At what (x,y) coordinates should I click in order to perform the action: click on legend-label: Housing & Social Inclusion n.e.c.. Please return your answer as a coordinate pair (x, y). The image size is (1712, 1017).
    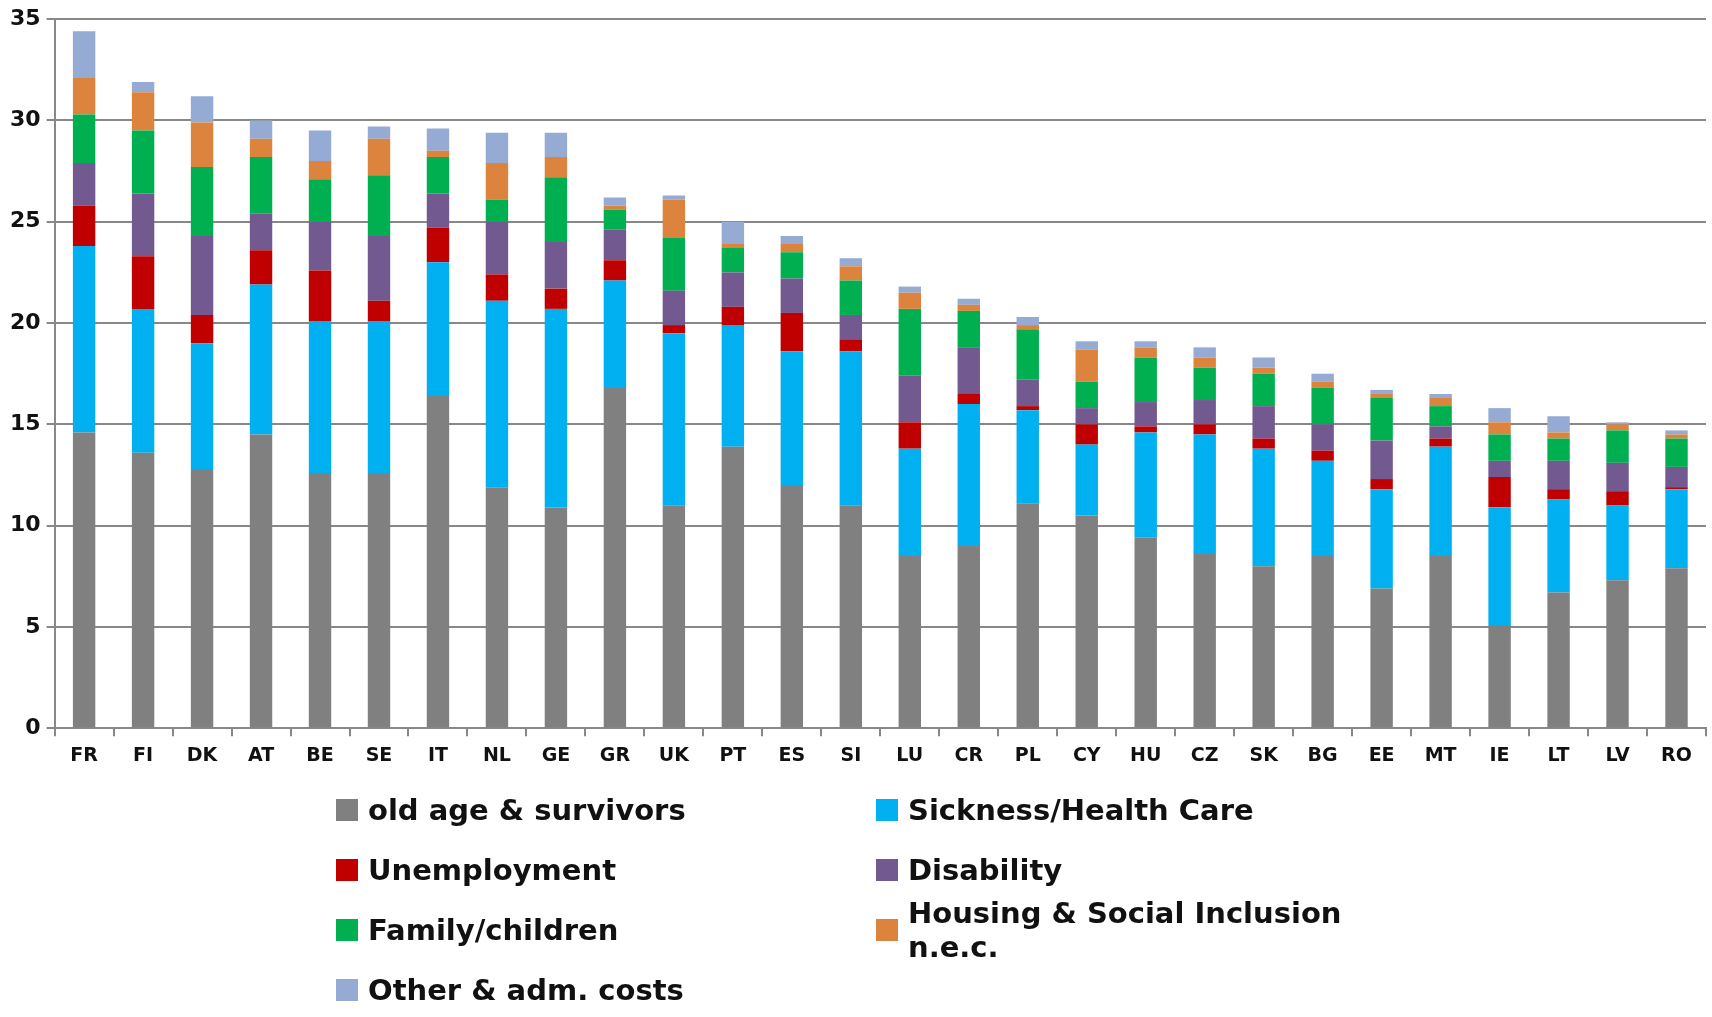
    Looking at the image, I should click on (1125, 930).